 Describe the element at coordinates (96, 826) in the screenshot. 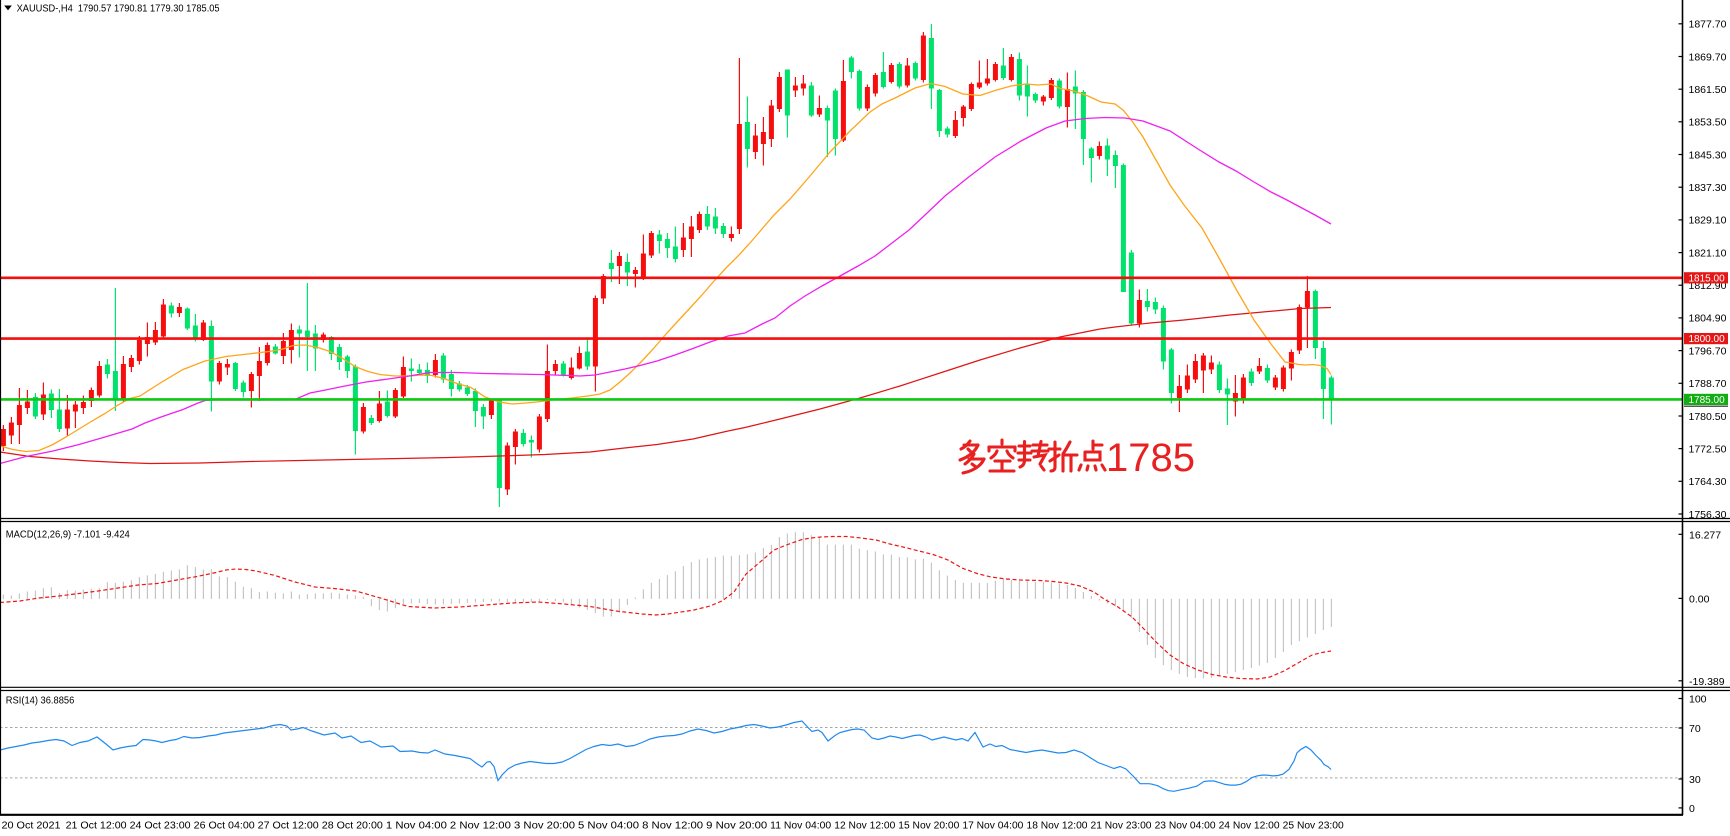

I see `svg-text: 21 Oct 12:00` at that location.